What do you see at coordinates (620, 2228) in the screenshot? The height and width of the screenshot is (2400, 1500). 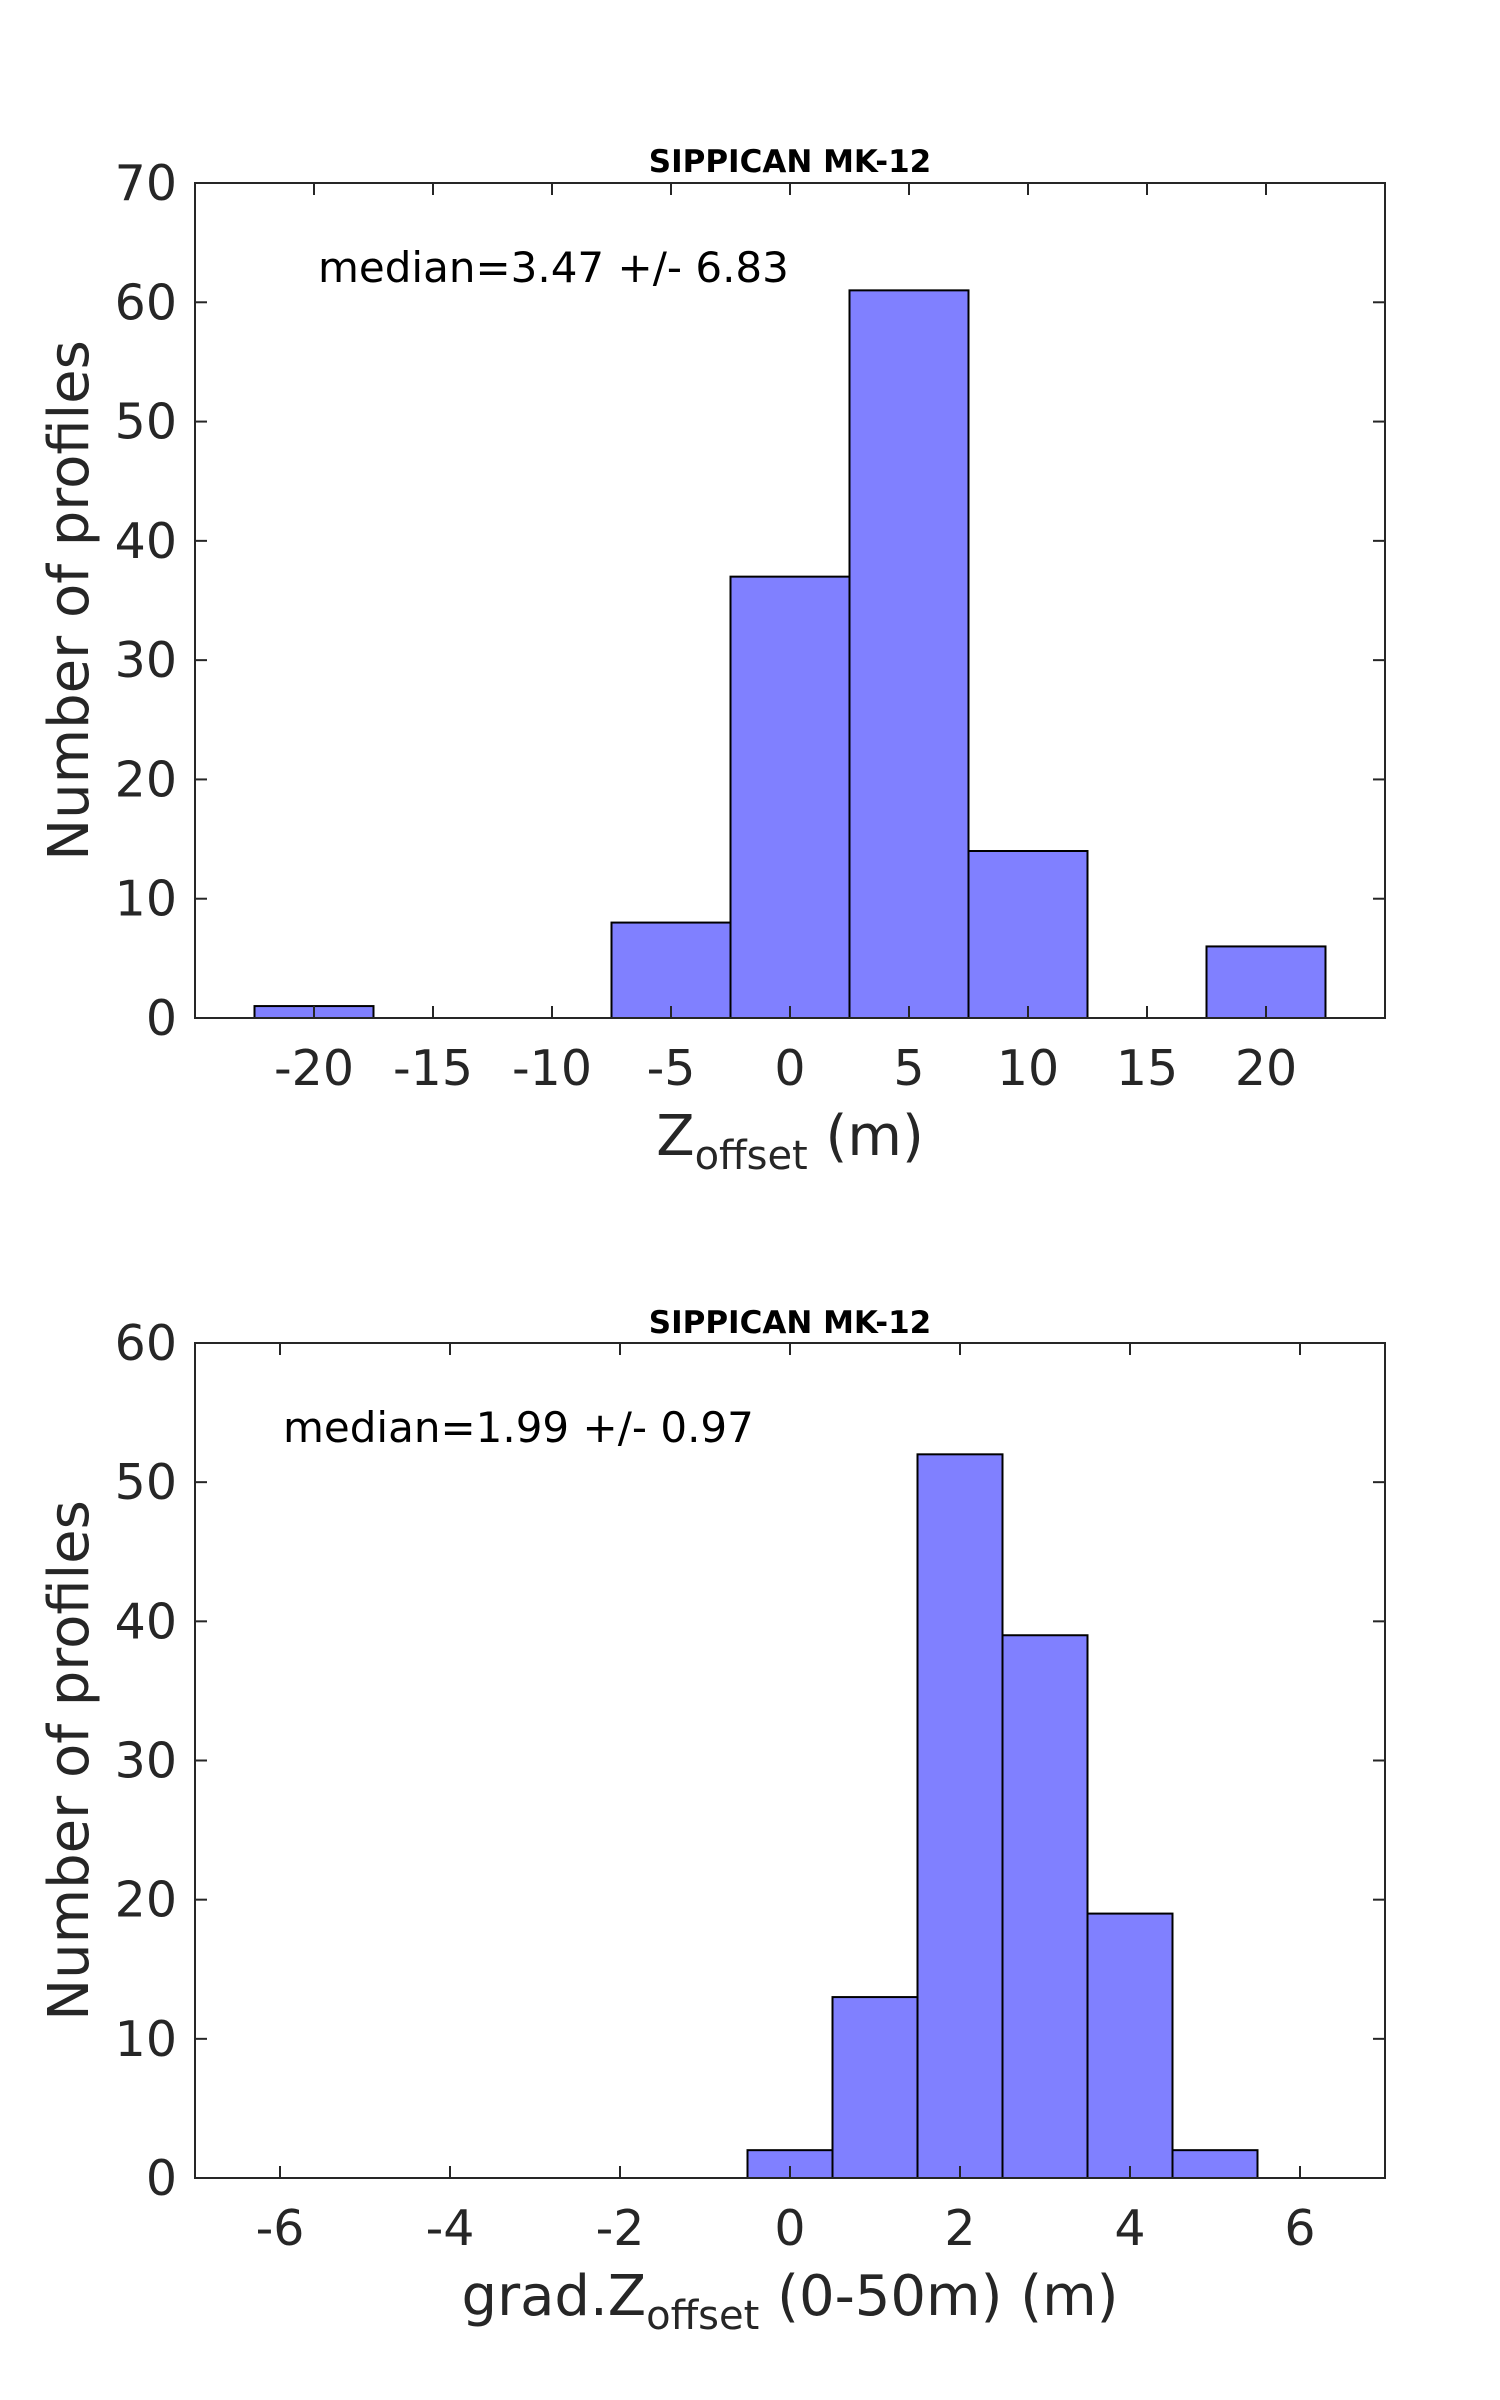 I see `x-tick-label: -2` at bounding box center [620, 2228].